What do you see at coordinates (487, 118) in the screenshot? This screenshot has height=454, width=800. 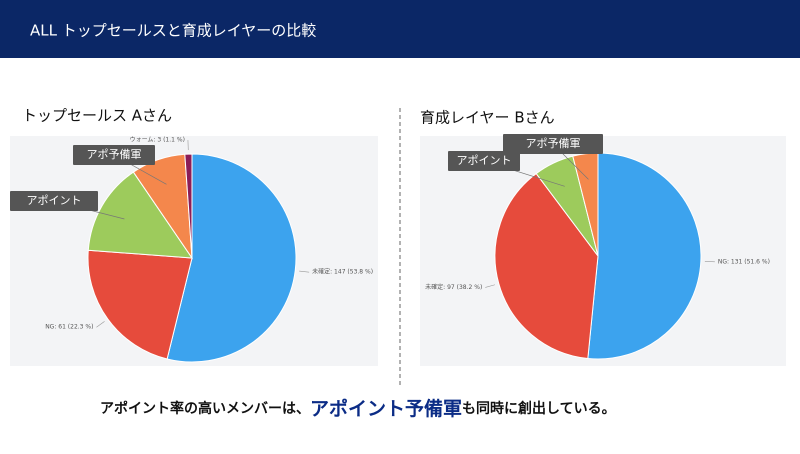 I see `chart-title: 育成レイヤー Bさん` at bounding box center [487, 118].